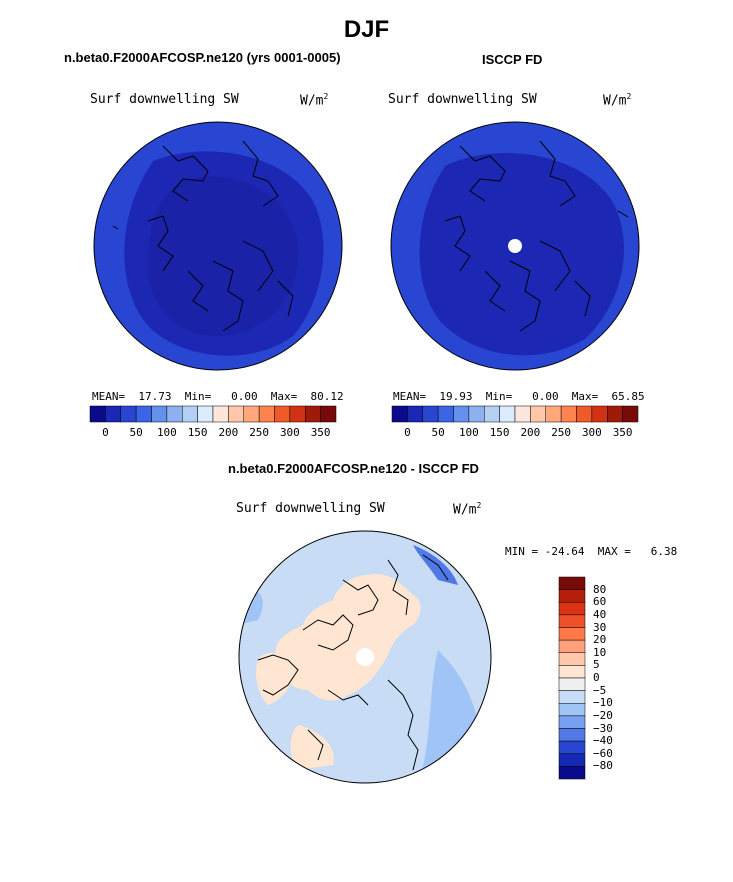  What do you see at coordinates (407, 432) in the screenshot?
I see `panel2-colorbar-tick-label: 0` at bounding box center [407, 432].